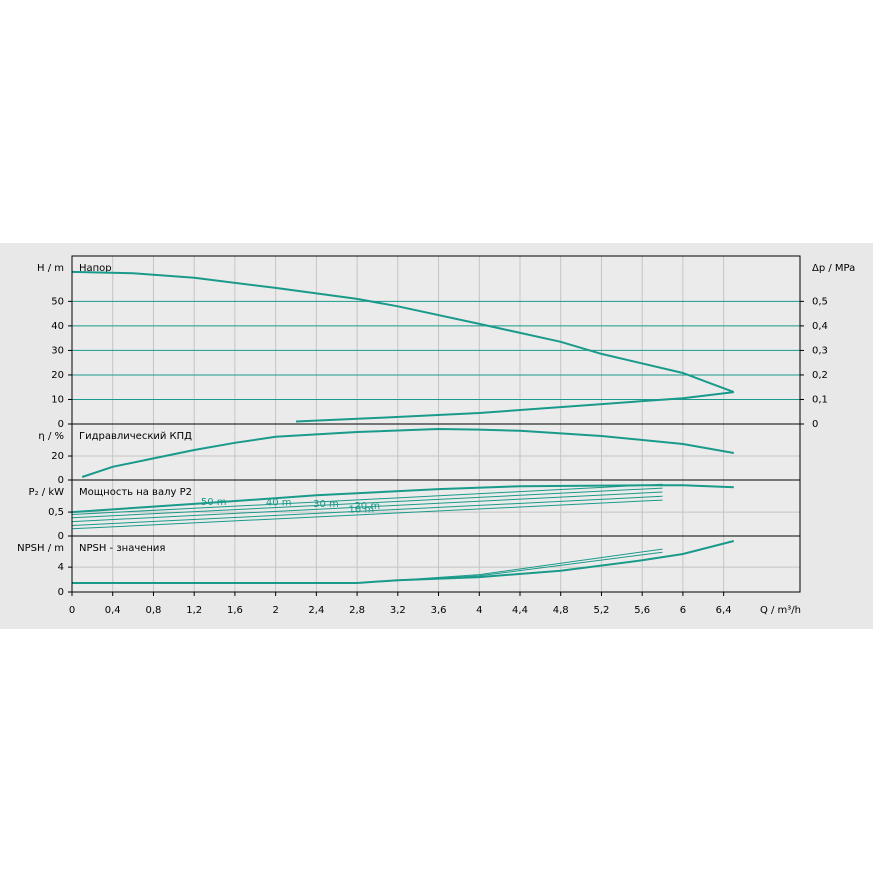 The height and width of the screenshot is (873, 873). What do you see at coordinates (135, 492) in the screenshot?
I see `panel-title: Мощность на валу P2` at bounding box center [135, 492].